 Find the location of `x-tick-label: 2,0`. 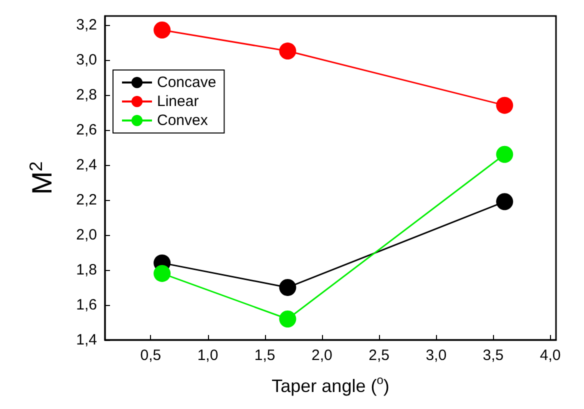

x-tick-label: 2,0 is located at coordinates (322, 355).